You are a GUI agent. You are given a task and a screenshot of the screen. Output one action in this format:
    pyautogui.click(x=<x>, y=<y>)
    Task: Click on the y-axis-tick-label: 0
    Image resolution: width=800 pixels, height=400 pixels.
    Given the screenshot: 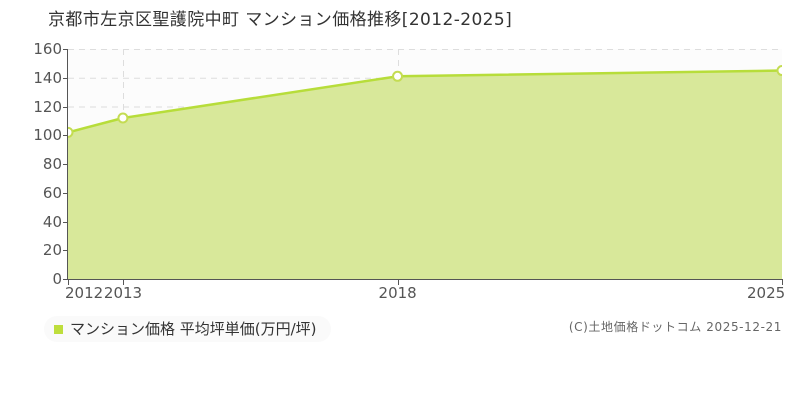 What is the action you would take?
    pyautogui.click(x=57, y=279)
    